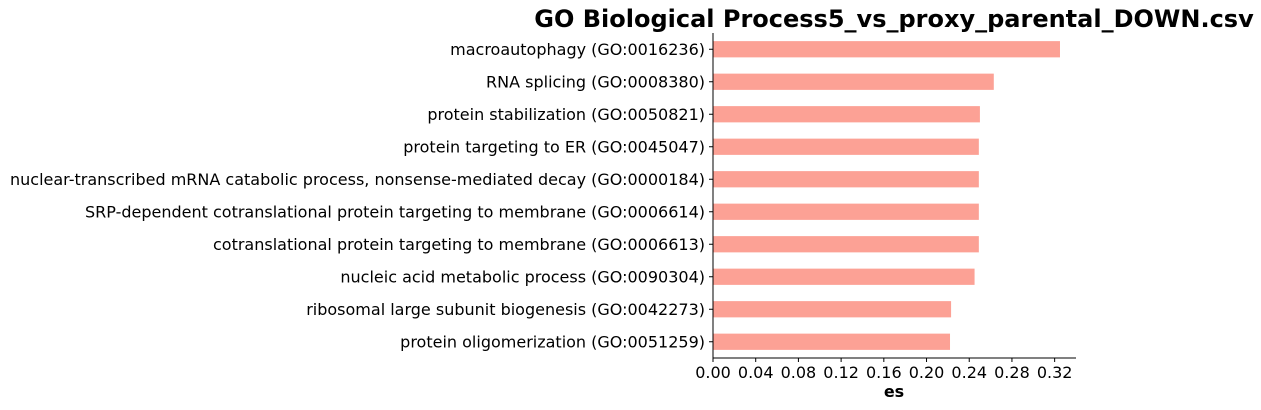  I want to click on x-tick-label: 0.00, so click(713, 372).